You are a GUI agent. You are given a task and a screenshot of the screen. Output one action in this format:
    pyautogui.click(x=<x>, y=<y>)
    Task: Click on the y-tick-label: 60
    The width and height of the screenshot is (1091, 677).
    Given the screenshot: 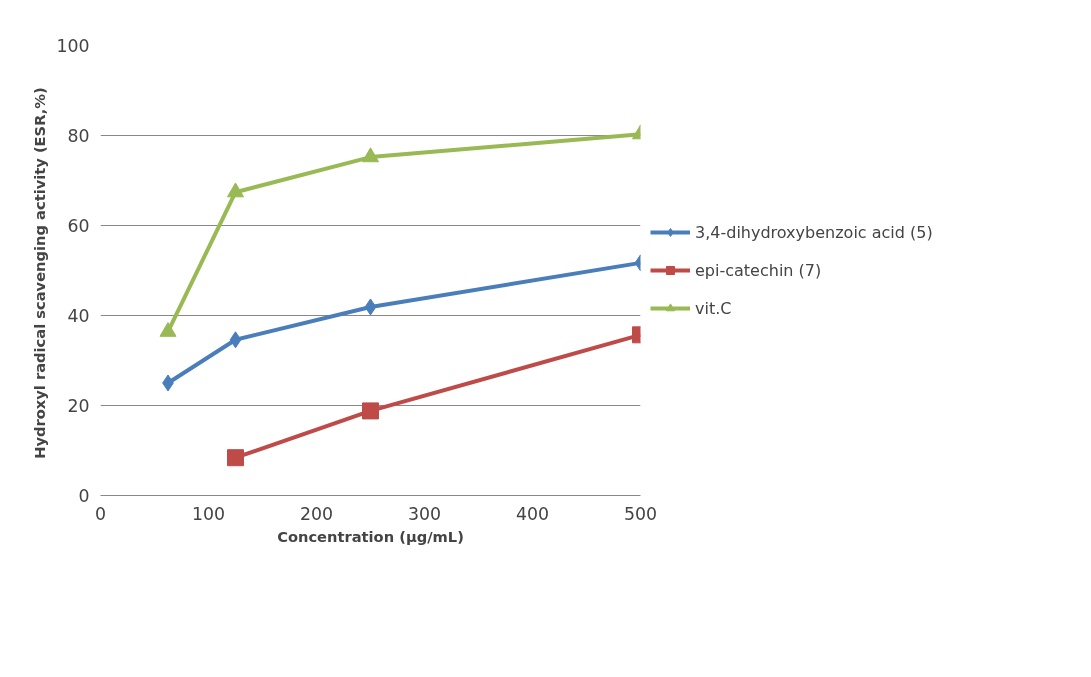 What is the action you would take?
    pyautogui.click(x=78, y=226)
    